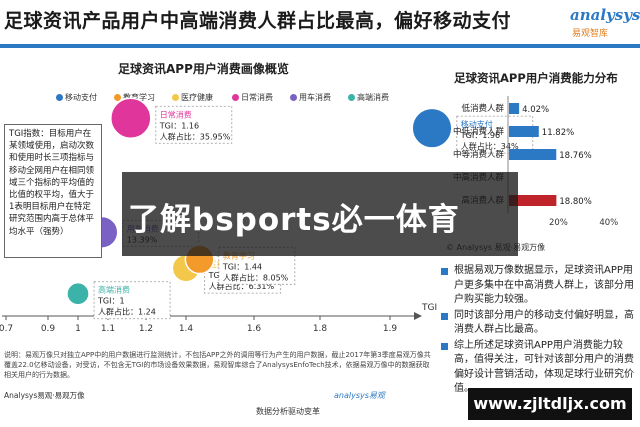 The image size is (640, 427). What do you see at coordinates (359, 395) in the screenshot?
I see `left-logo-small: analysys易观` at bounding box center [359, 395].